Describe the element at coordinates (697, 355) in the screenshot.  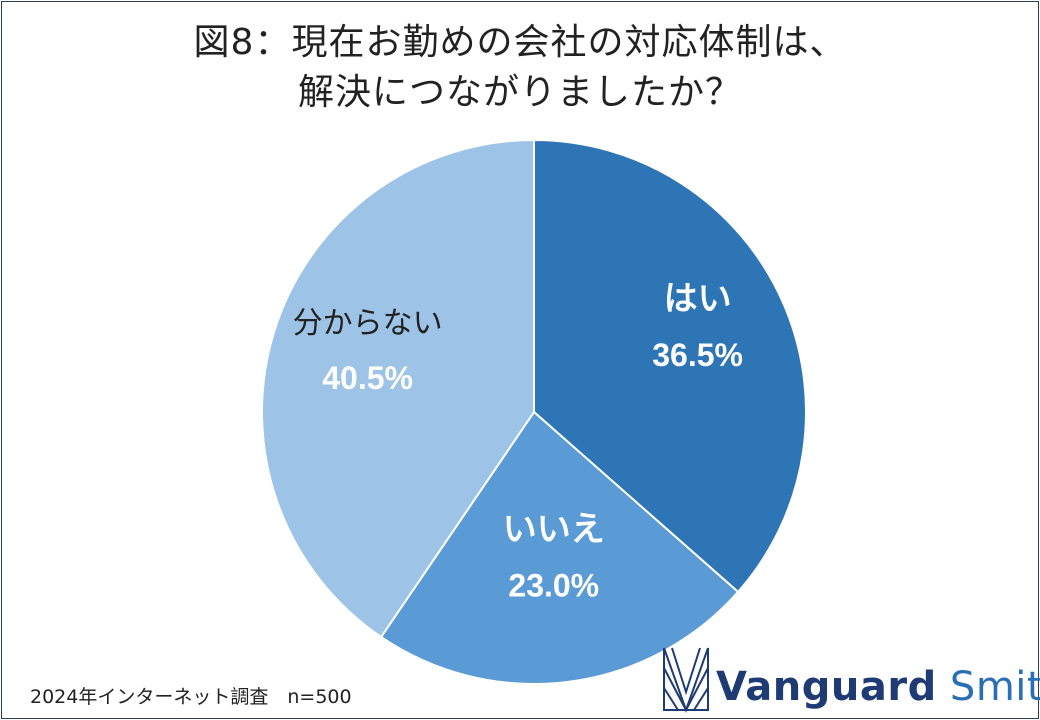
I see `slice-value-1: 36.5%` at that location.